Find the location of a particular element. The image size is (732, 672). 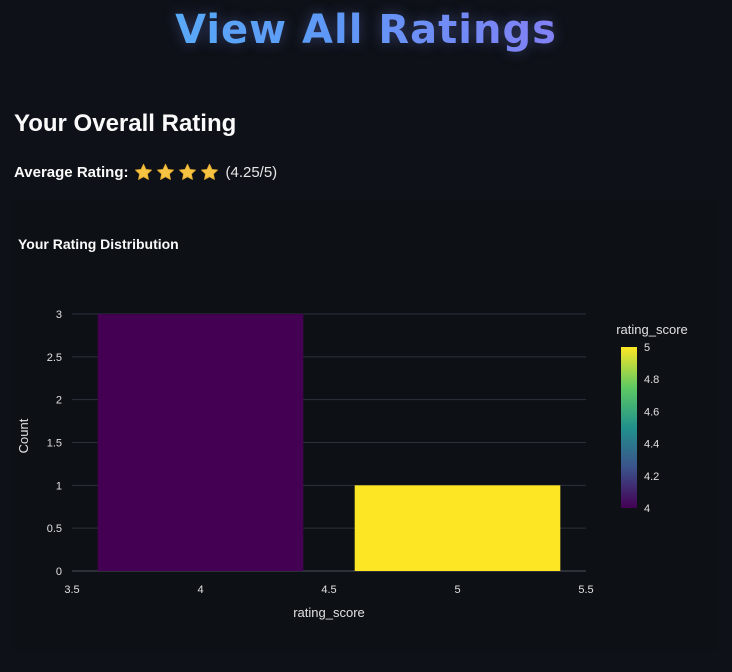

colorbar-tick-label: 4 is located at coordinates (647, 509).